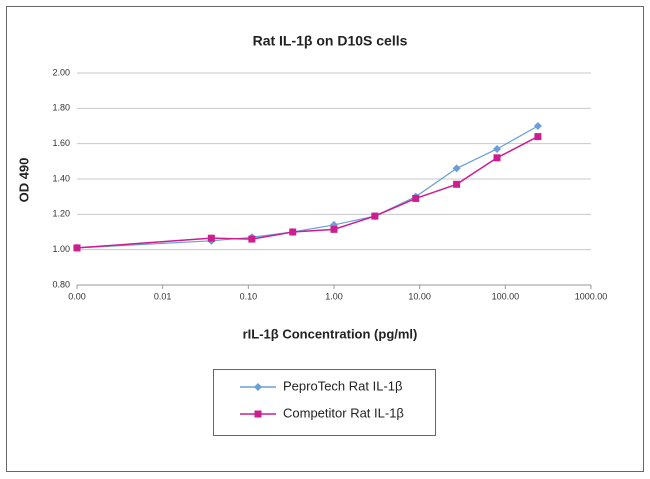 The height and width of the screenshot is (479, 650). I want to click on y-tick-label: 1.20, so click(61, 214).